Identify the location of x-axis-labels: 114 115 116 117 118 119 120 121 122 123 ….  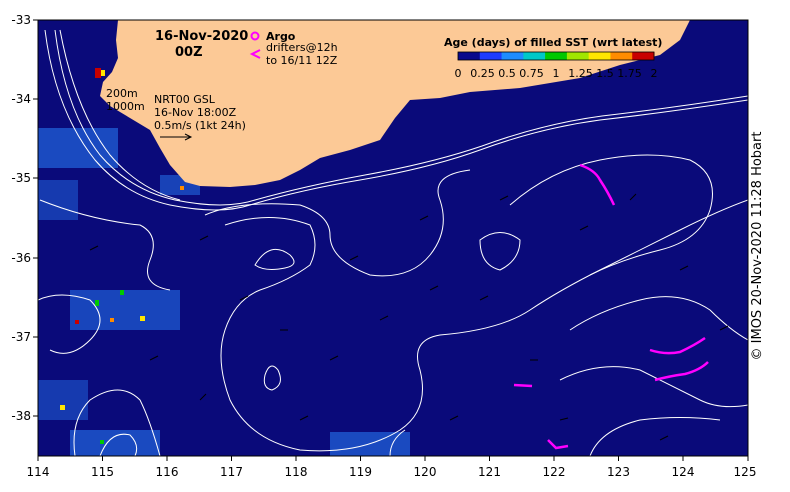
(392, 472).